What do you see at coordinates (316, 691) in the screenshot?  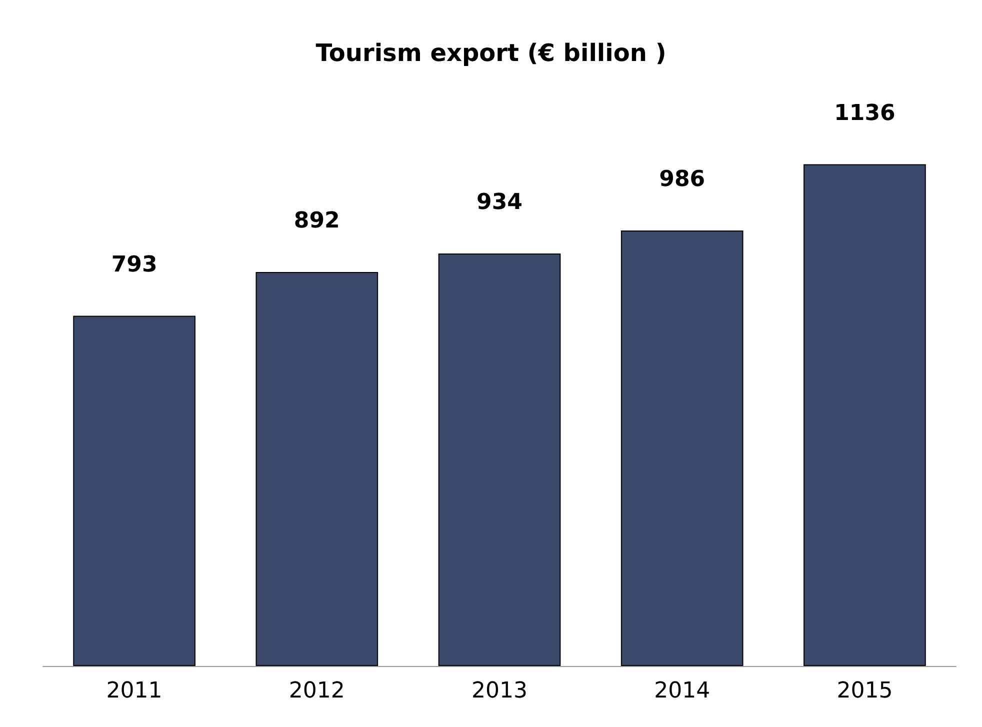 I see `x-tick-label: 2012` at bounding box center [316, 691].